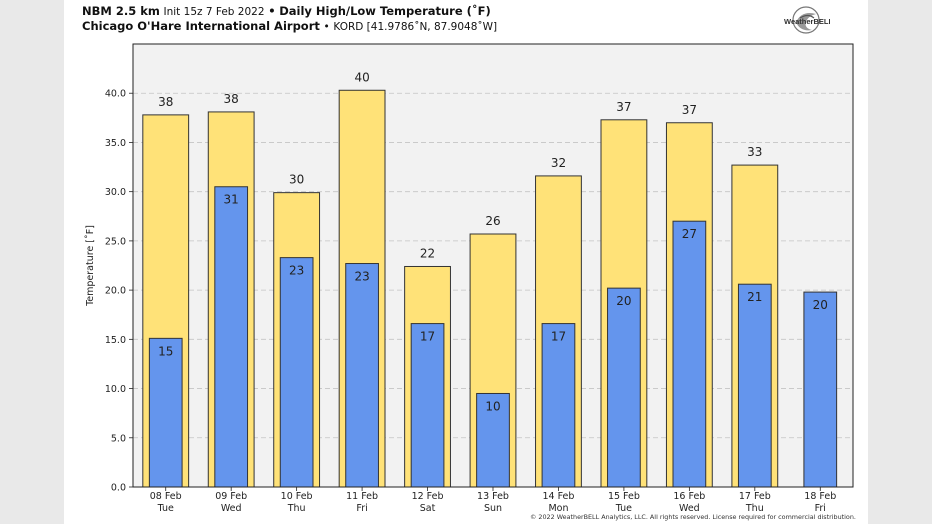  What do you see at coordinates (121, 11) in the screenshot?
I see `model-name: NBM 2.5 km` at bounding box center [121, 11].